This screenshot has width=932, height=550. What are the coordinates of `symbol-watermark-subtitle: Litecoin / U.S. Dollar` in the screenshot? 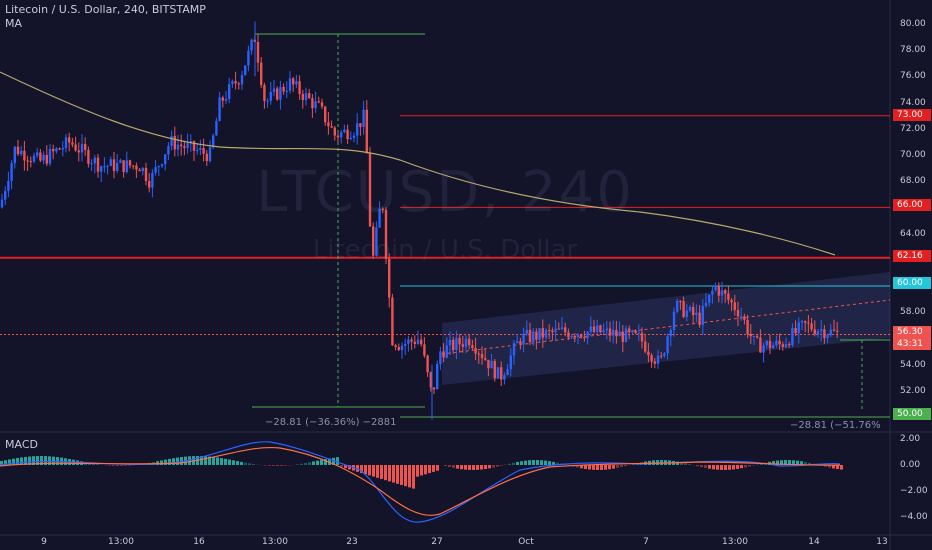 It's located at (445, 250).